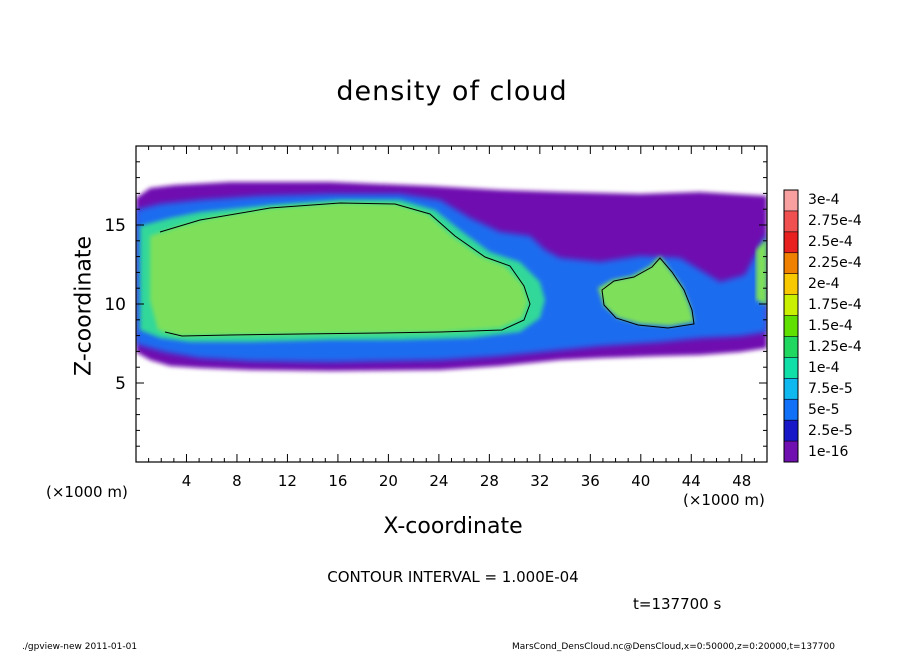  What do you see at coordinates (835, 346) in the screenshot?
I see `colorbar-label: 1.25e-4` at bounding box center [835, 346].